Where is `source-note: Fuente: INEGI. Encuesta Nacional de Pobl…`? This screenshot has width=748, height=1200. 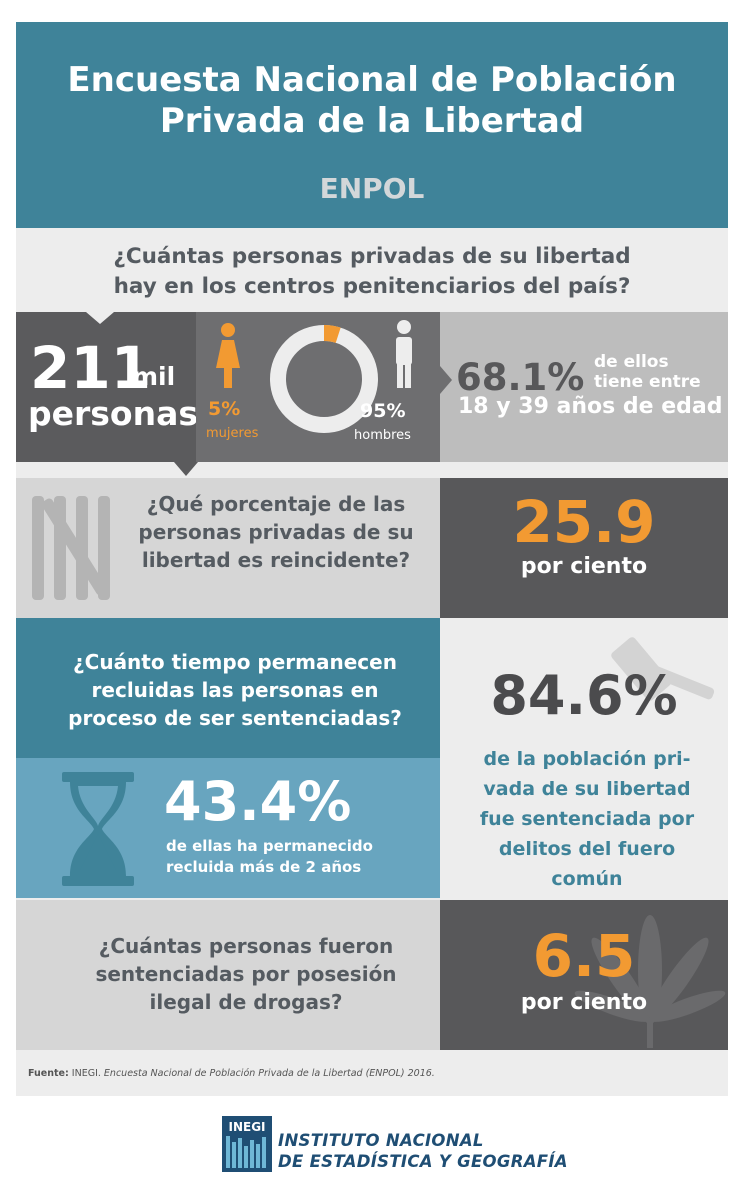
source-note: Fuente: INEGI. Encuesta Nacional de Pobl… is located at coordinates (231, 1073).